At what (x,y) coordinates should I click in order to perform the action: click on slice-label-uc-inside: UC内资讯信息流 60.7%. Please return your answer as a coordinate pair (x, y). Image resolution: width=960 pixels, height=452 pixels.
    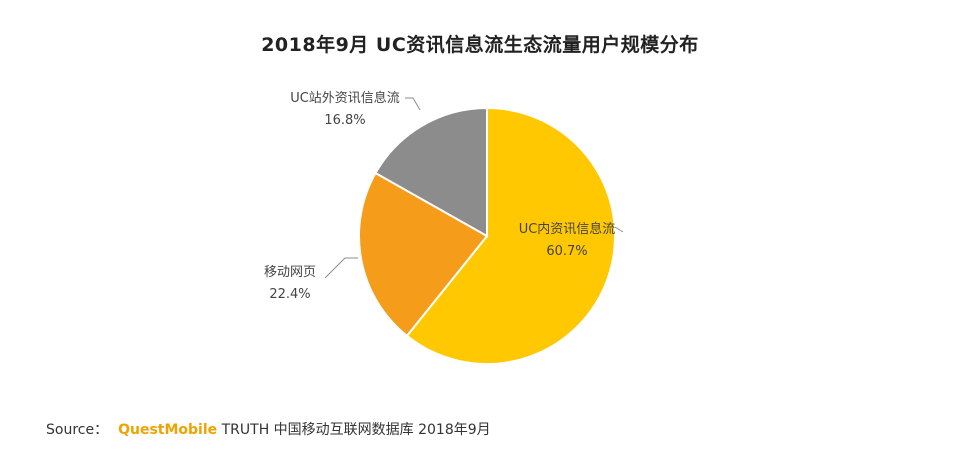
    Looking at the image, I should click on (567, 241).